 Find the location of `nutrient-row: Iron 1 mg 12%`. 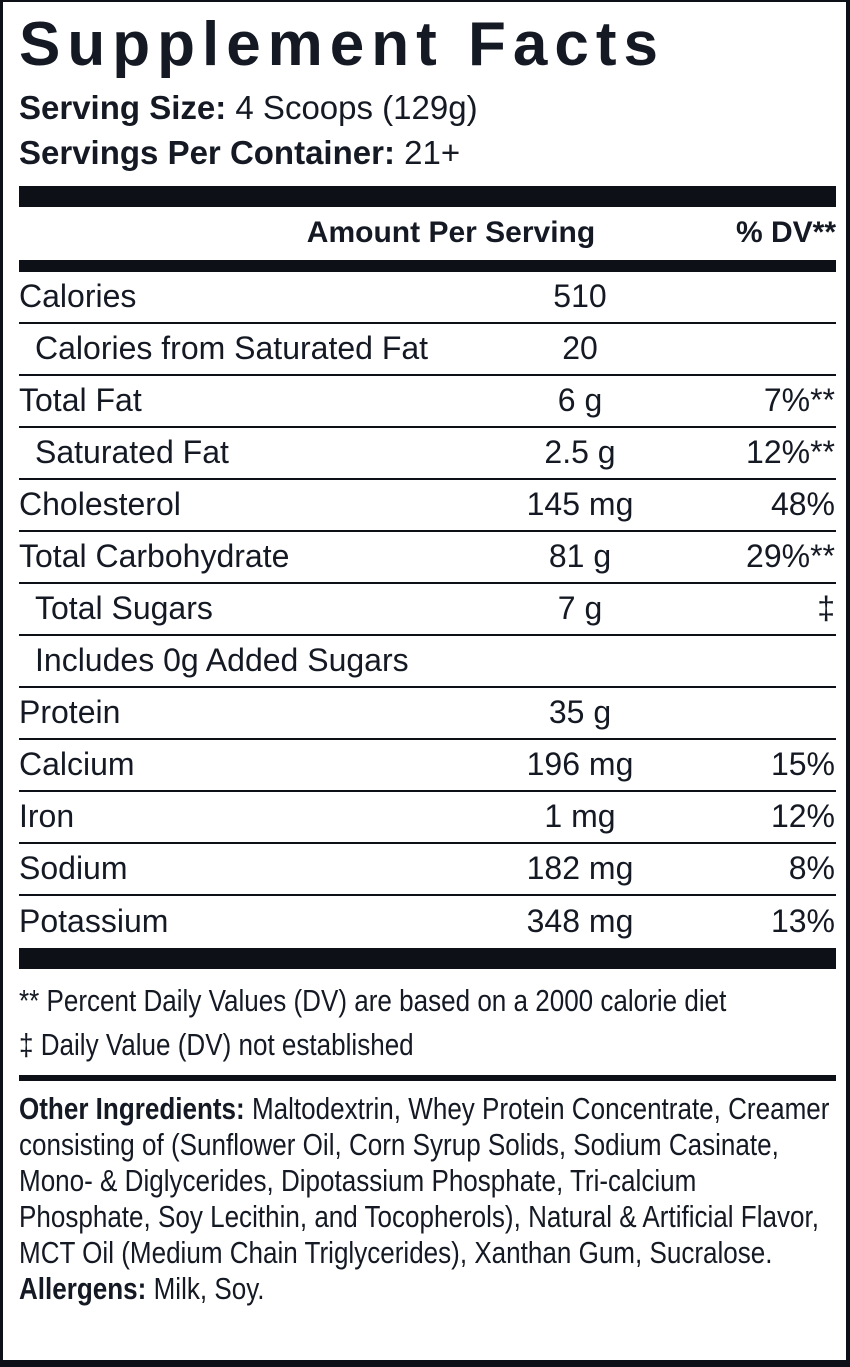

nutrient-row: Iron 1 mg 12% is located at coordinates (427, 818).